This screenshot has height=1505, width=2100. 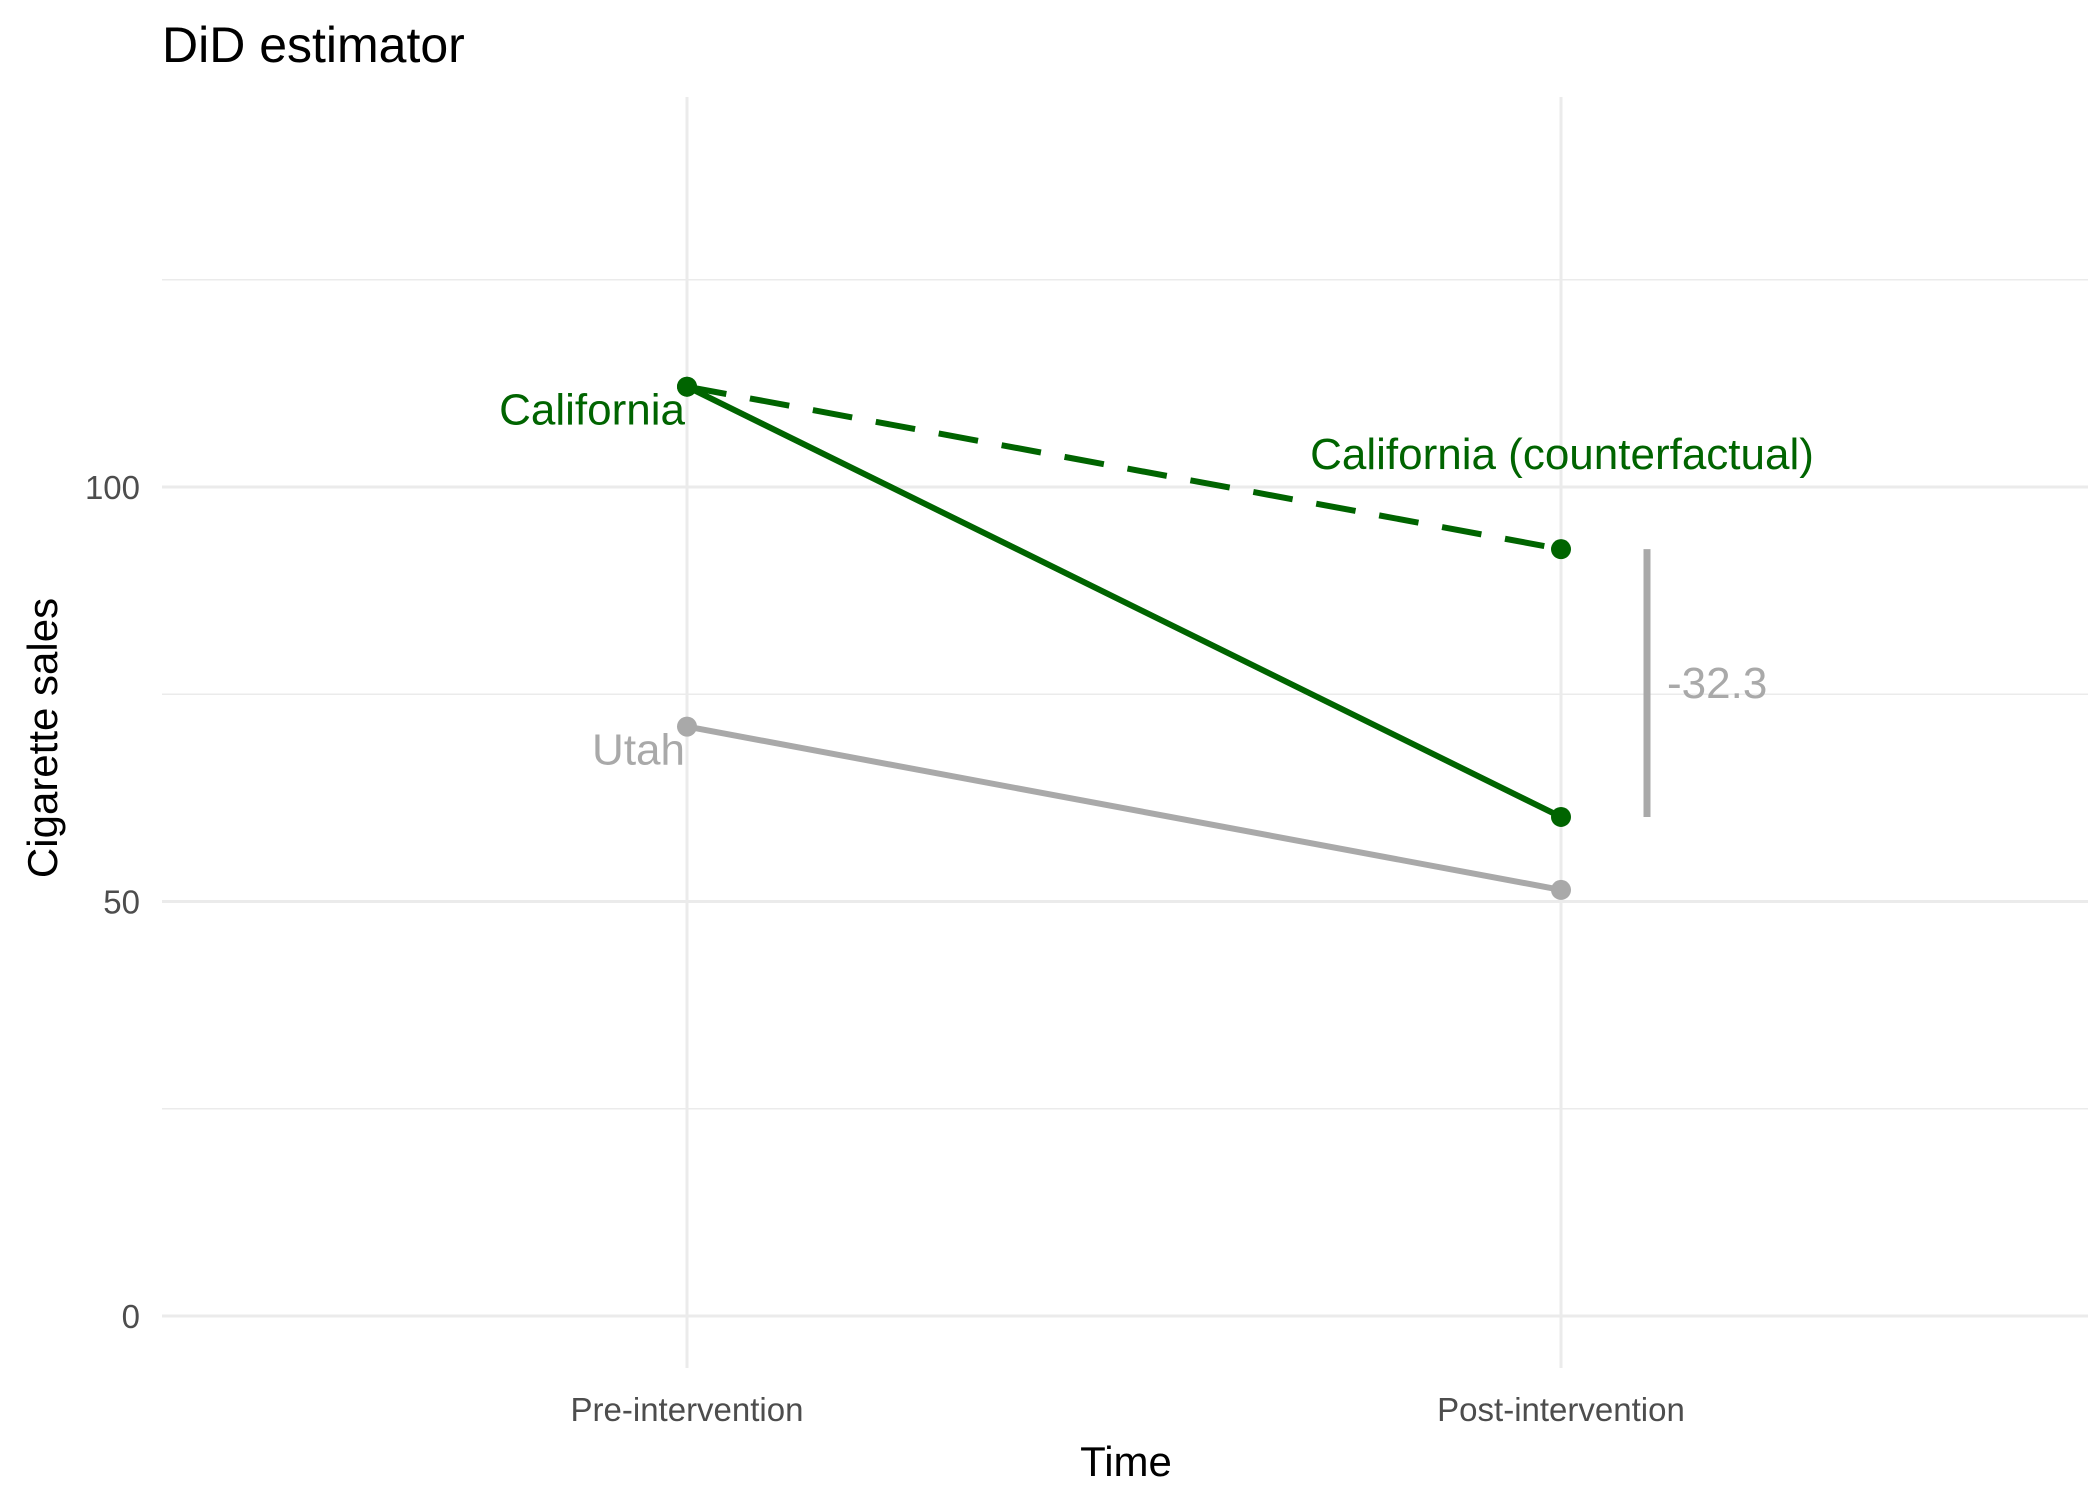 I want to click on x-tick-label: Post-intervention, so click(x=1561, y=1409).